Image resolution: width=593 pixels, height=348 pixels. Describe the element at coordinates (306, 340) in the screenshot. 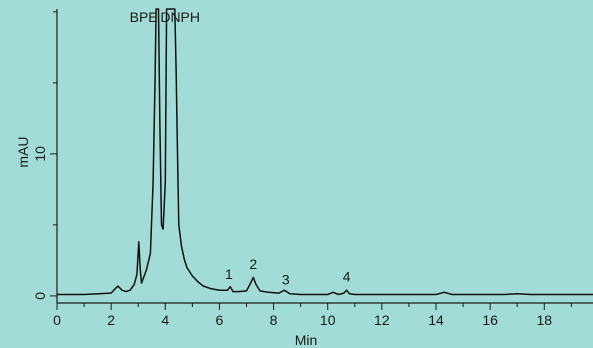

I see `x-axis-title: Min` at that location.